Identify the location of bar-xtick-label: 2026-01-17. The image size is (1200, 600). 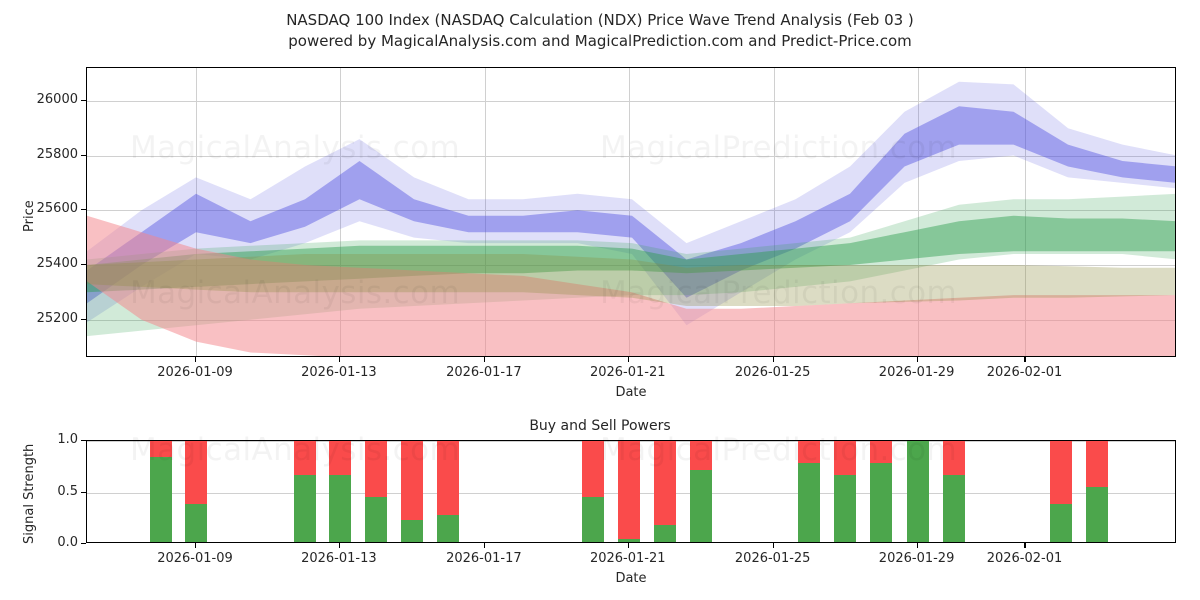
(484, 558).